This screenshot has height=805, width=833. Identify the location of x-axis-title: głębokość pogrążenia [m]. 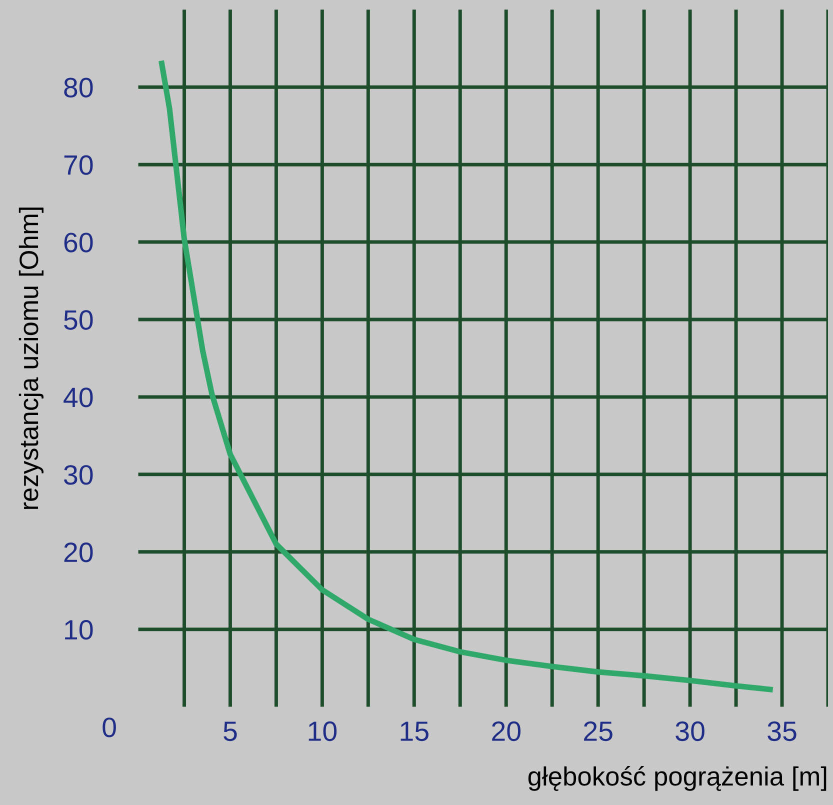
(677, 778).